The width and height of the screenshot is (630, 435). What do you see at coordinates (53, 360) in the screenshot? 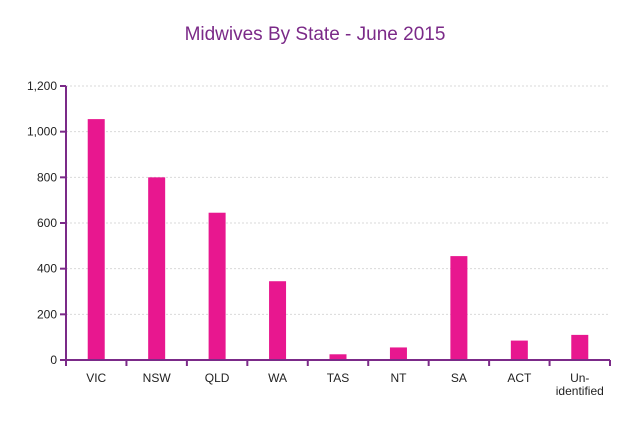
I see `y-tick-label: 0` at bounding box center [53, 360].